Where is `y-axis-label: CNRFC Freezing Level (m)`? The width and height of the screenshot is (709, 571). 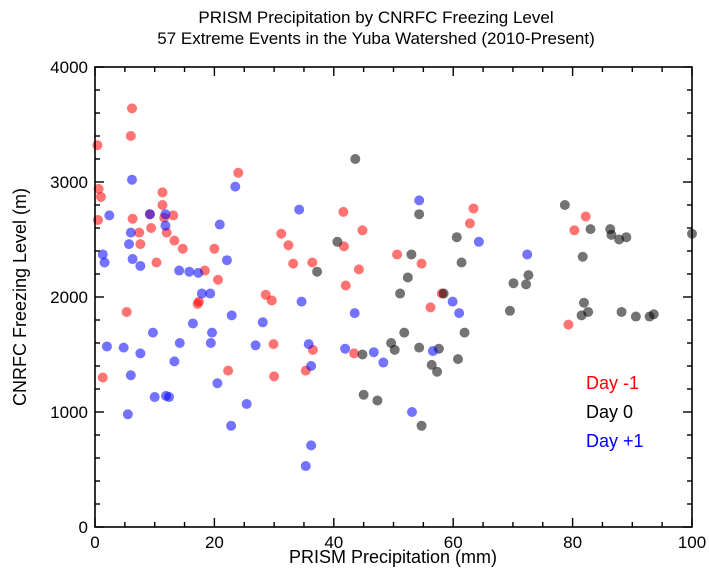 y-axis-label: CNRFC Freezing Level (m) is located at coordinates (20, 297).